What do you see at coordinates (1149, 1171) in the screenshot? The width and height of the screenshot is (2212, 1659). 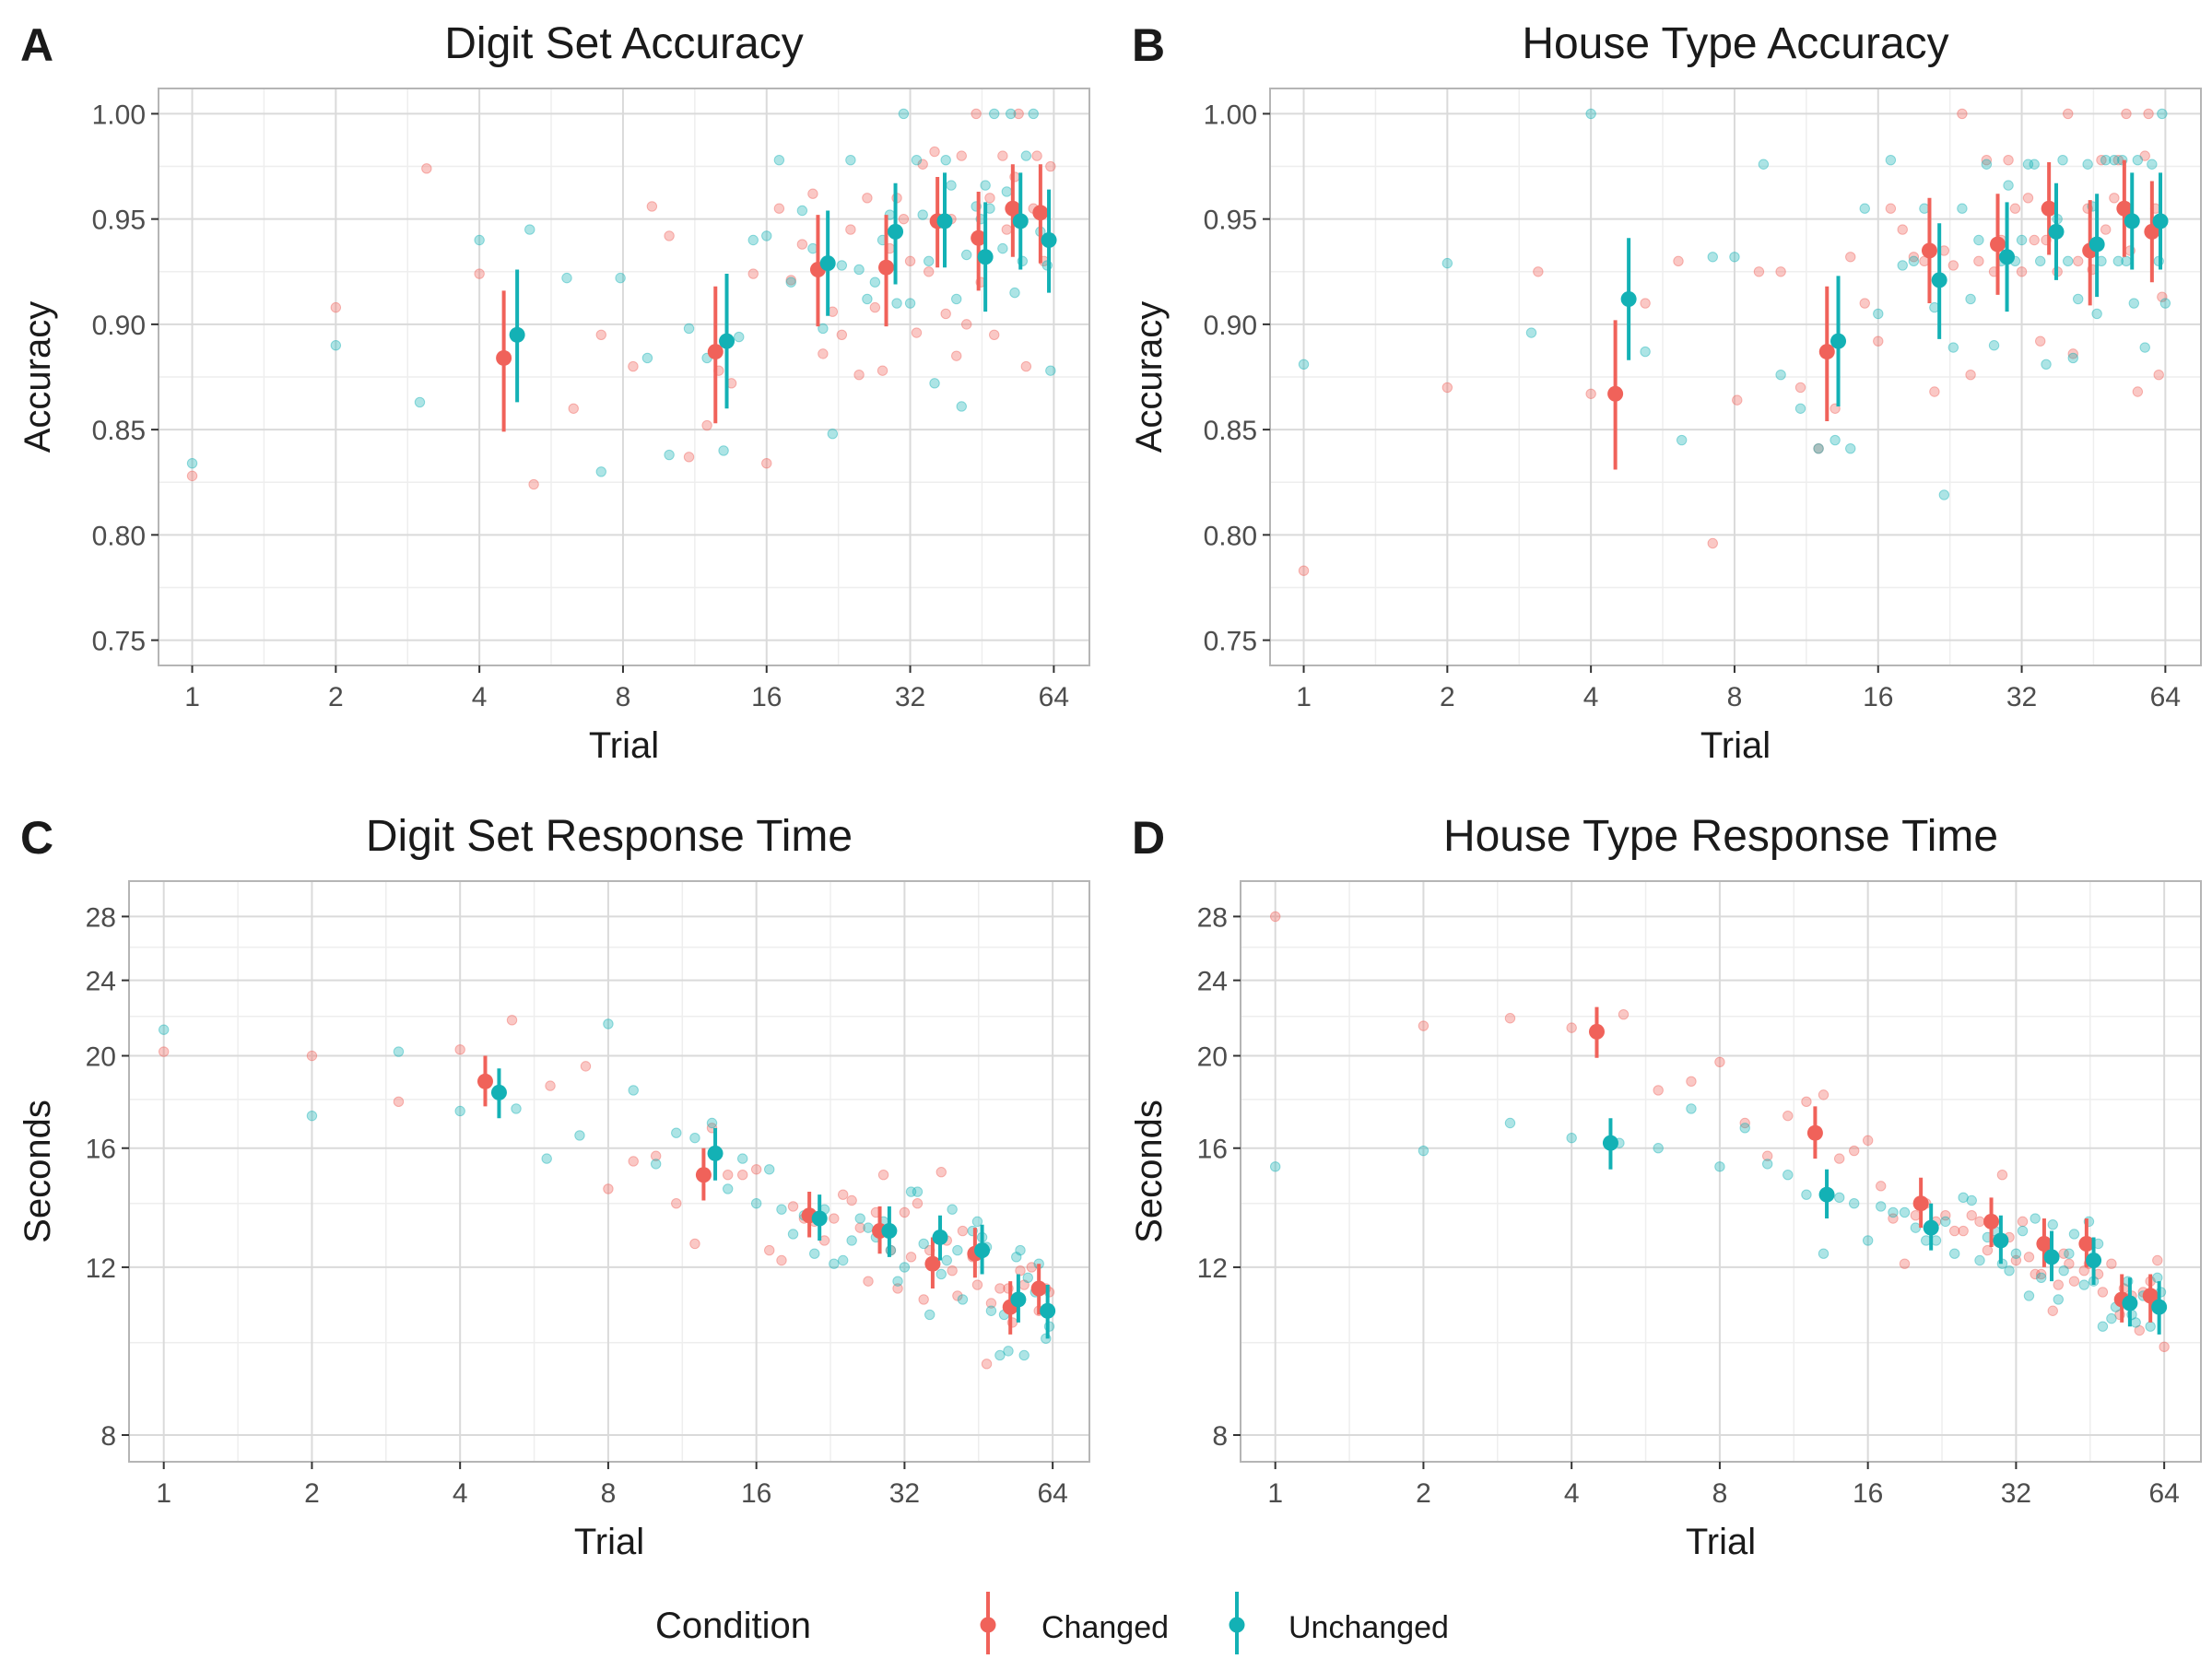 I see `y-axis-label: Seconds` at bounding box center [1149, 1171].